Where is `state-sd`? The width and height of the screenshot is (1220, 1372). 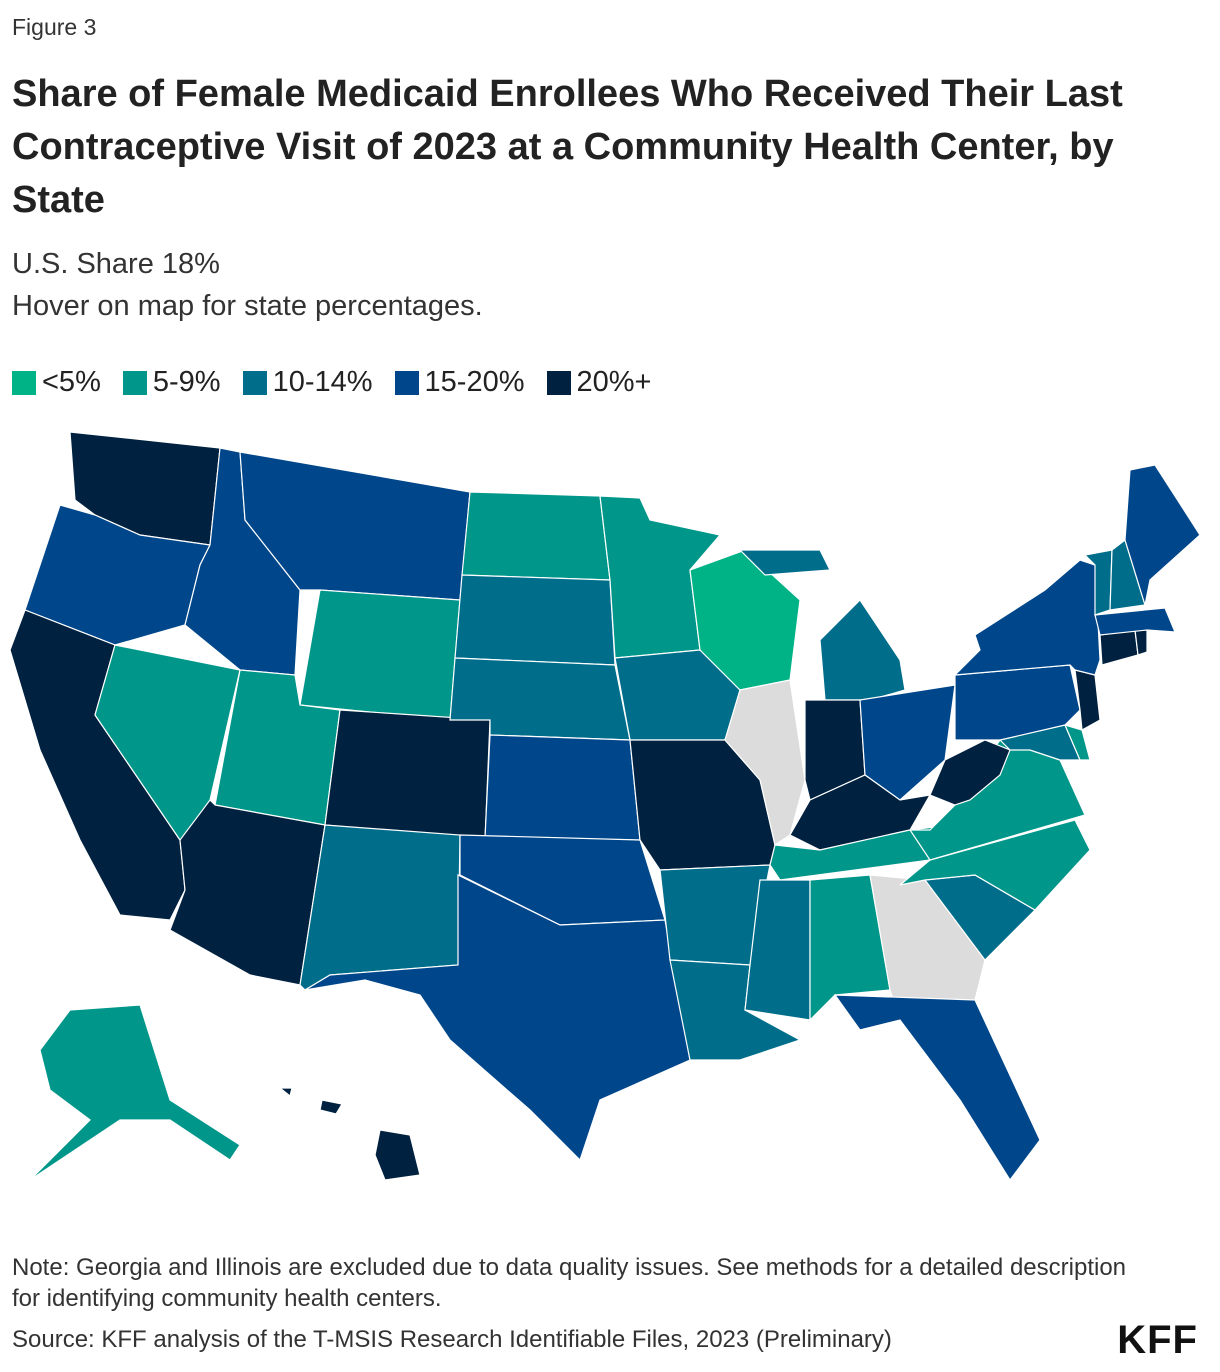
state-sd is located at coordinates (535, 620).